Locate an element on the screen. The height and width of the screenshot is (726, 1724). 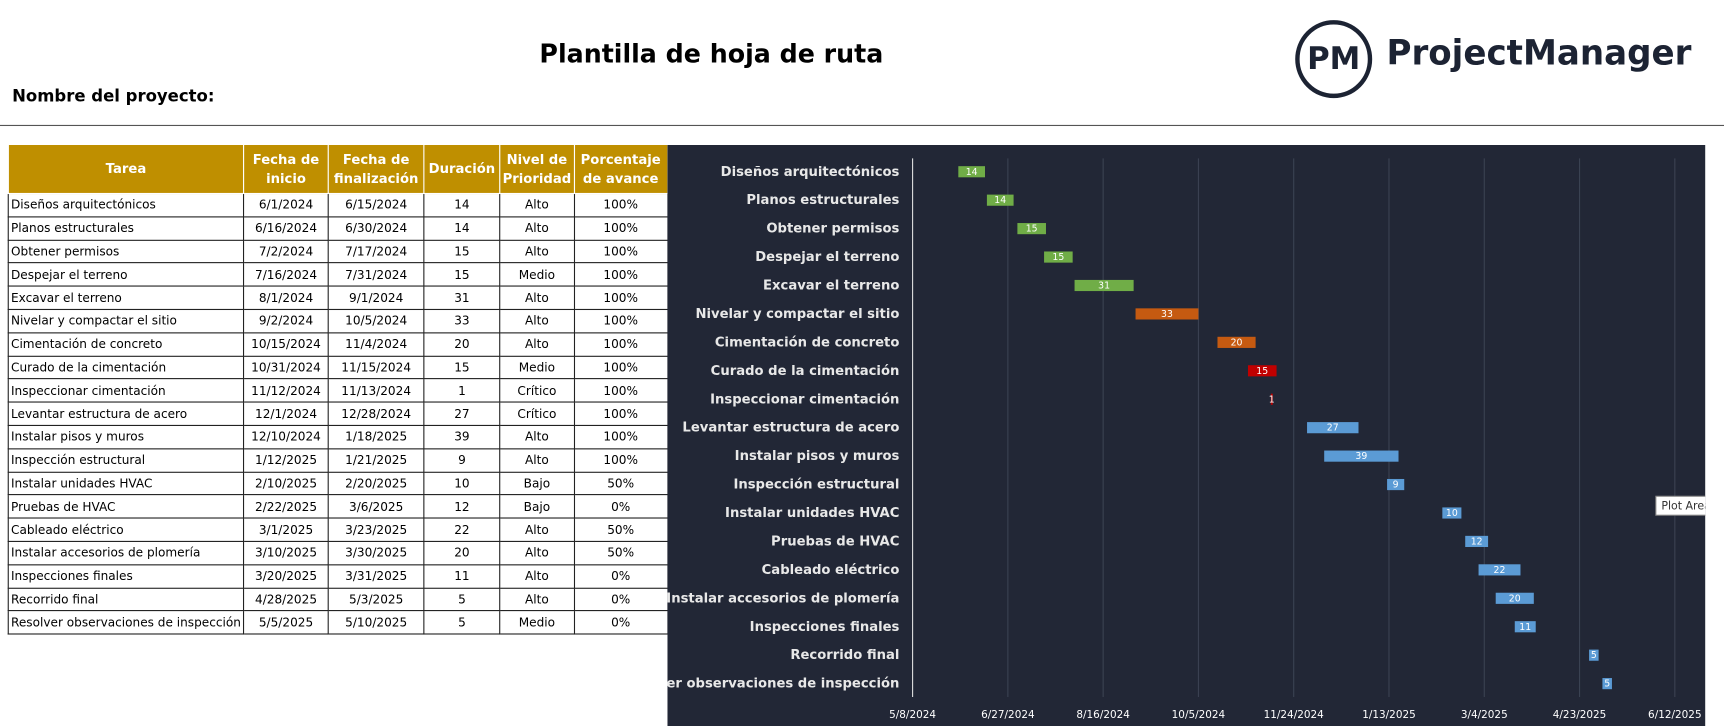
table-row: Pruebas de HVAC 2/22/2025 3/6/2025 12 Bajo 0% is located at coordinates (337, 506).